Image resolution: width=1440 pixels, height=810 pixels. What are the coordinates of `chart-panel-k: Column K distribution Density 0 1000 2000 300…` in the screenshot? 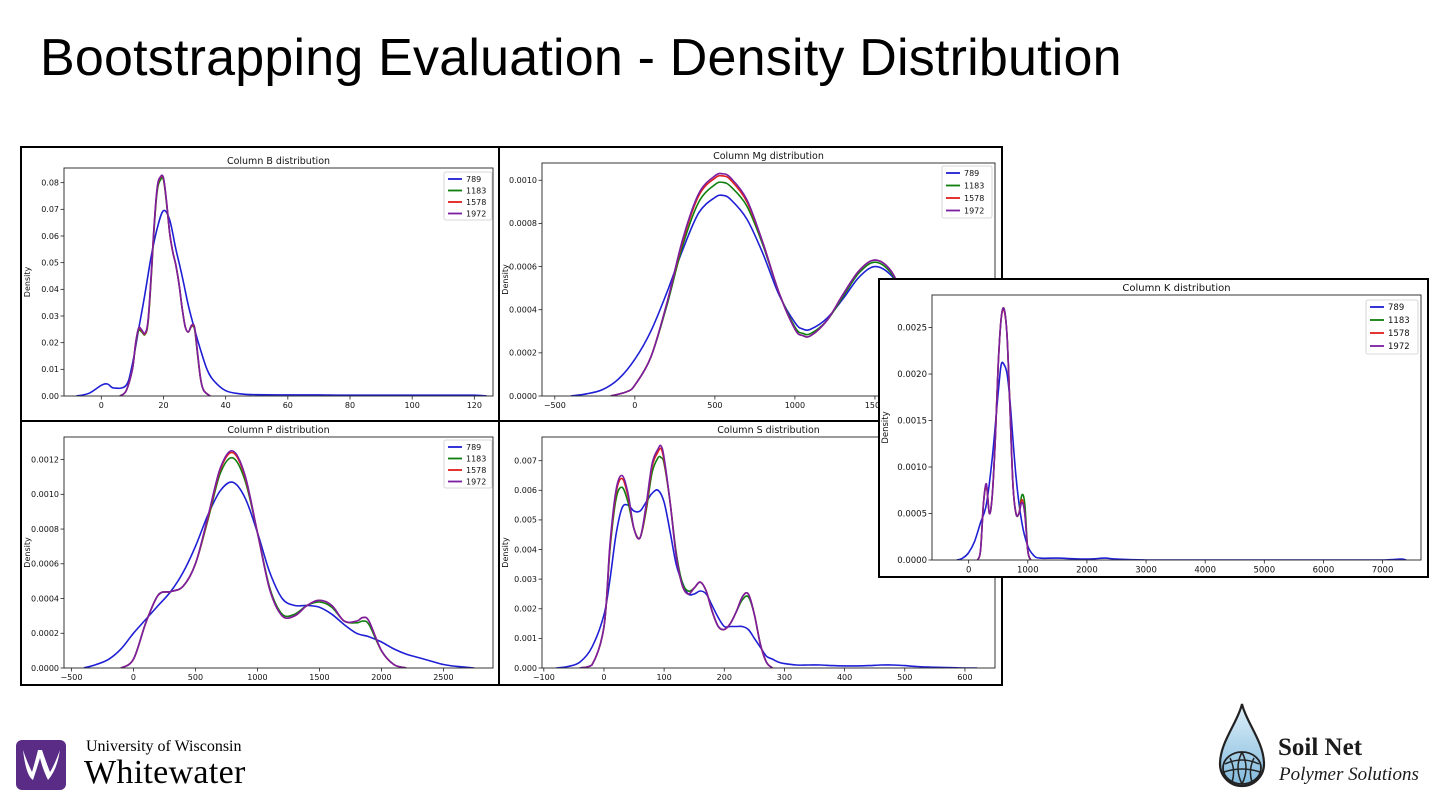 It's located at (1153, 428).